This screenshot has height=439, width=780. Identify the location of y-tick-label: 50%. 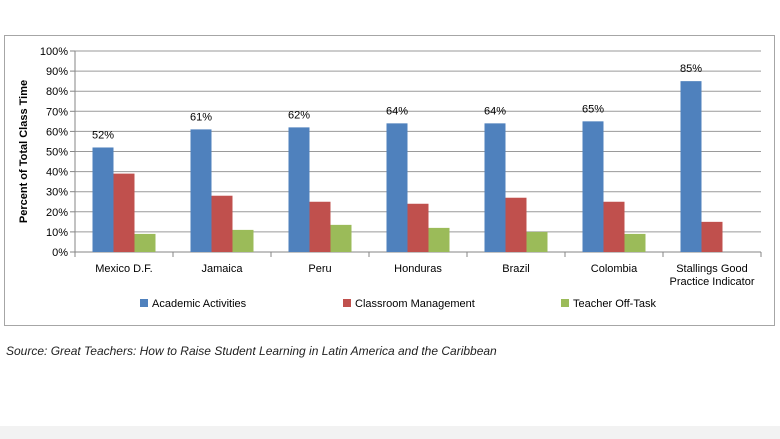
(57, 153).